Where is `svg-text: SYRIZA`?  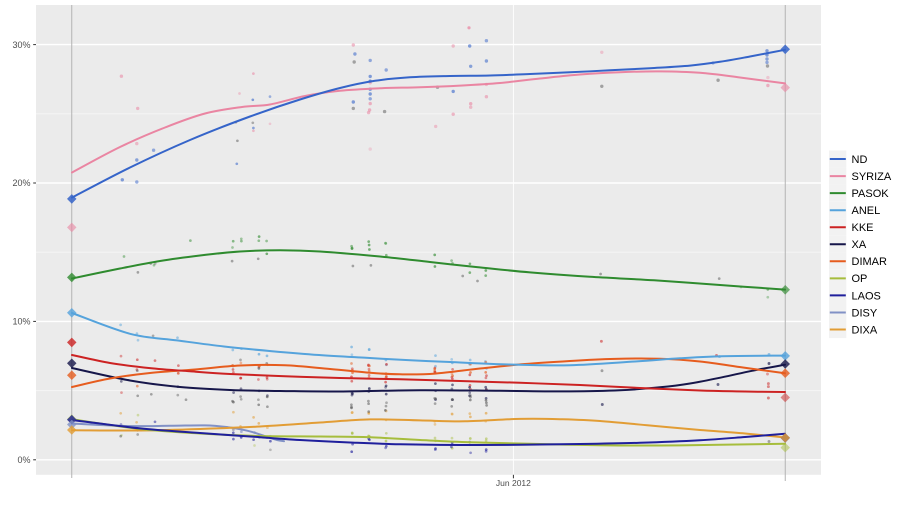
svg-text: SYRIZA is located at coordinates (872, 177).